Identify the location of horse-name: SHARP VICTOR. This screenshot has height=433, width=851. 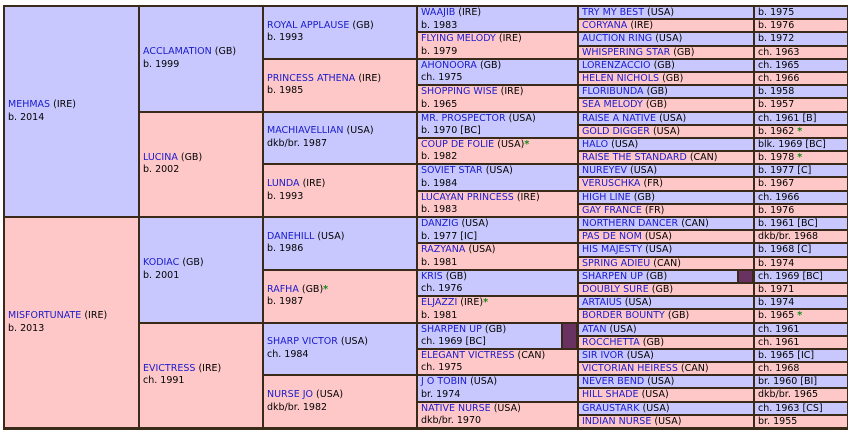
(302, 342).